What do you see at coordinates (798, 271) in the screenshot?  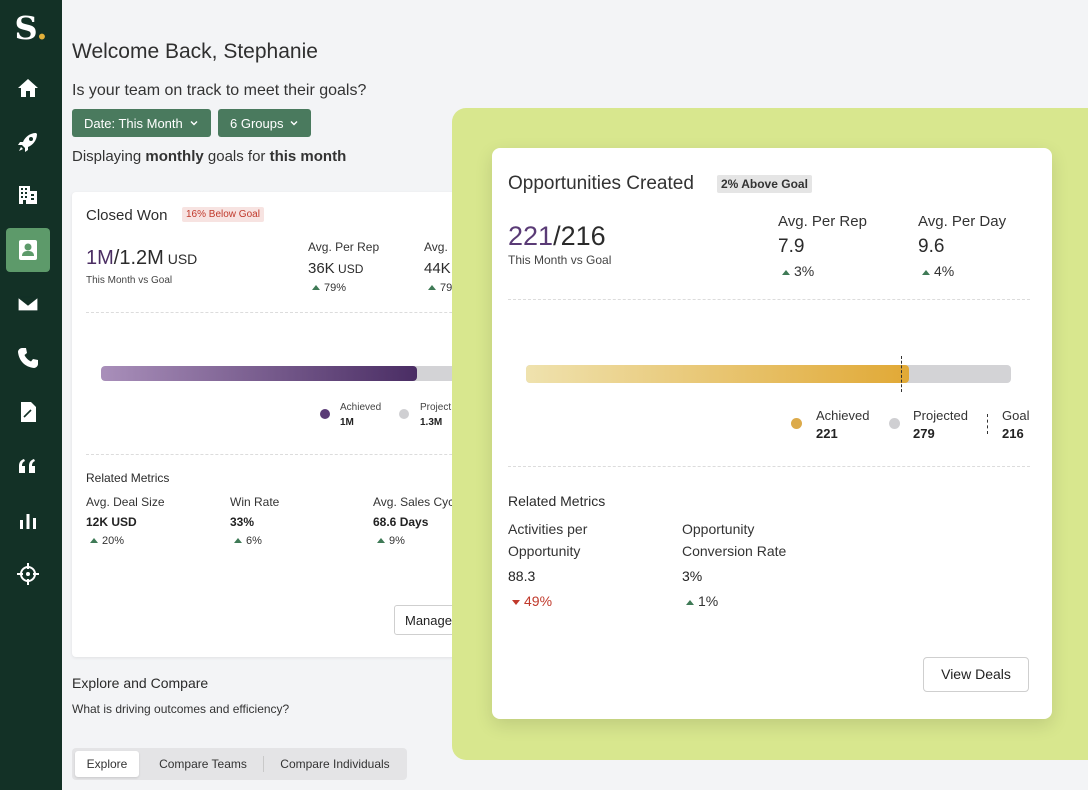 I see `avg-per-rep-delta: 3%` at bounding box center [798, 271].